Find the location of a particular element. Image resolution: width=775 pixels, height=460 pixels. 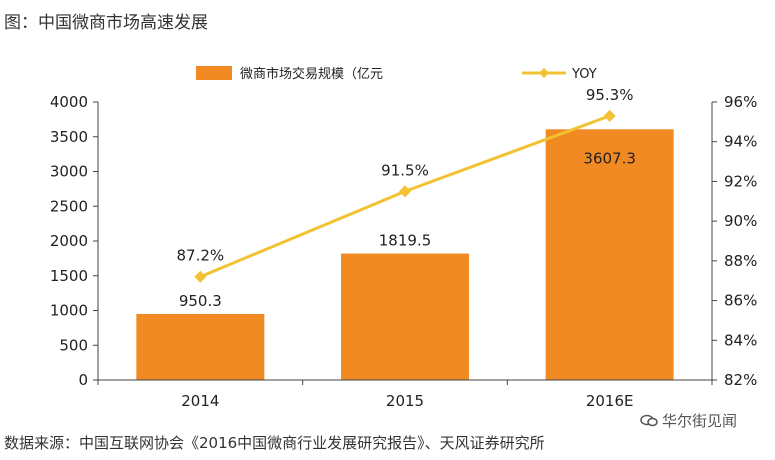

left-tick-label: 2000 is located at coordinates (69, 241).